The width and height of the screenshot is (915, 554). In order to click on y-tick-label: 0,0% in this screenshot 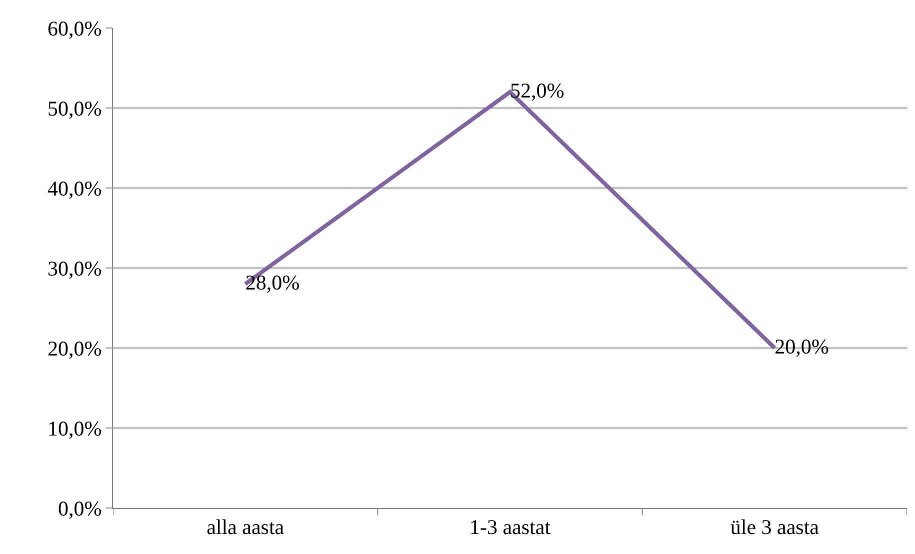, I will do `click(80, 508)`.